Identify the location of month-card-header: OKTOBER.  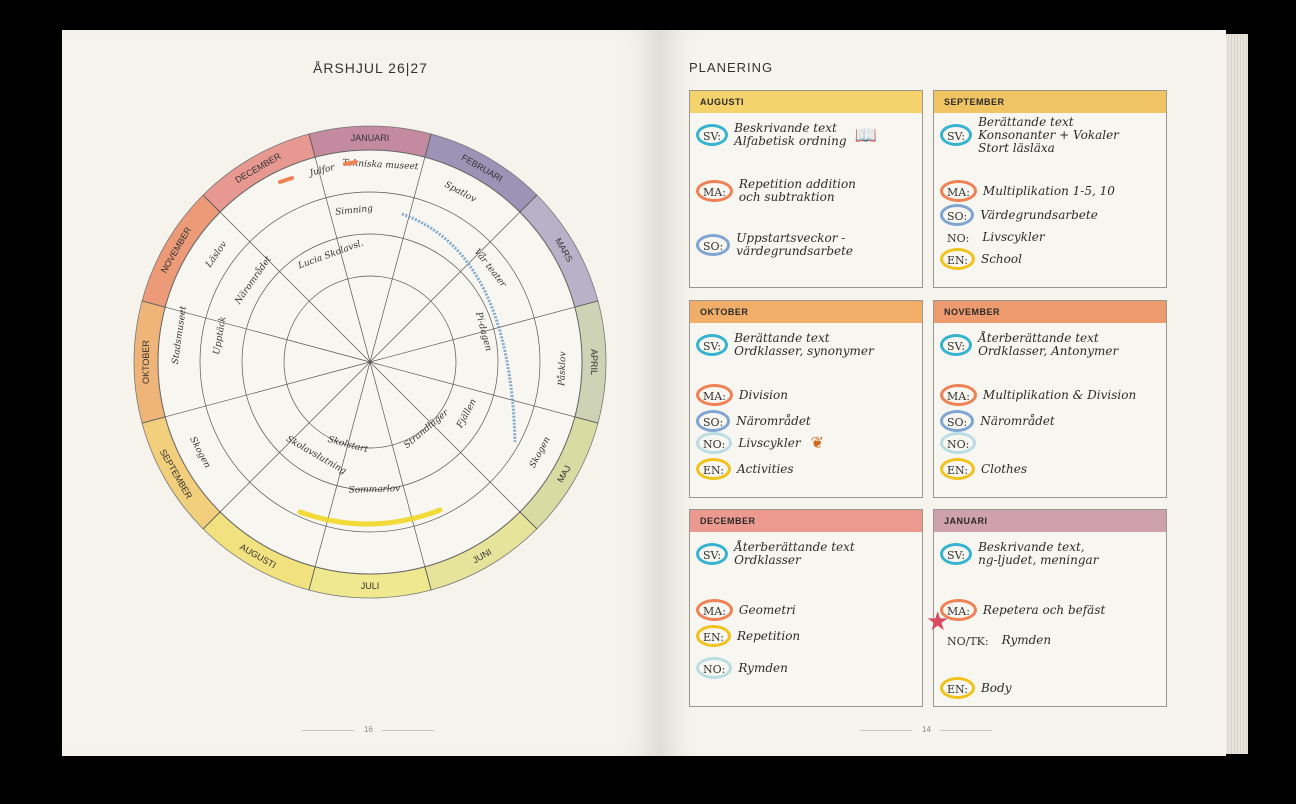
(806, 312).